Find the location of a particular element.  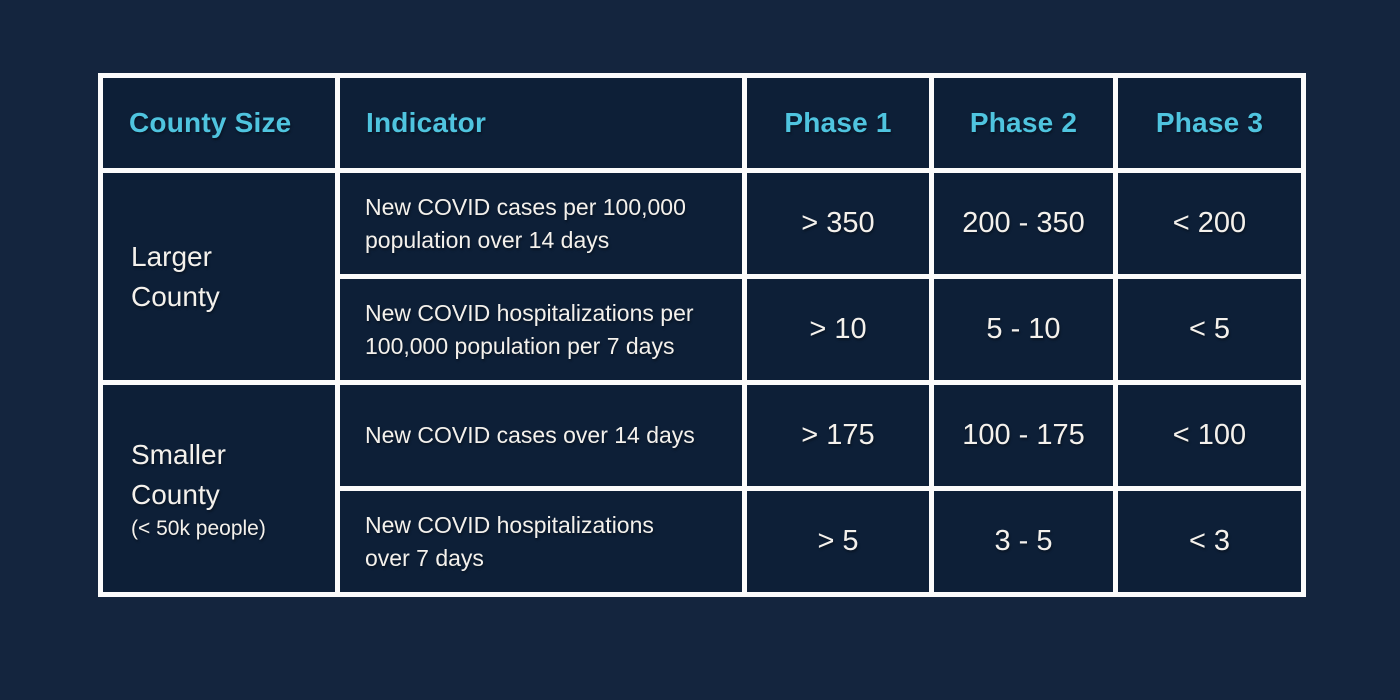

phase1-smaller-hospitalizations: > 5 is located at coordinates (838, 541).